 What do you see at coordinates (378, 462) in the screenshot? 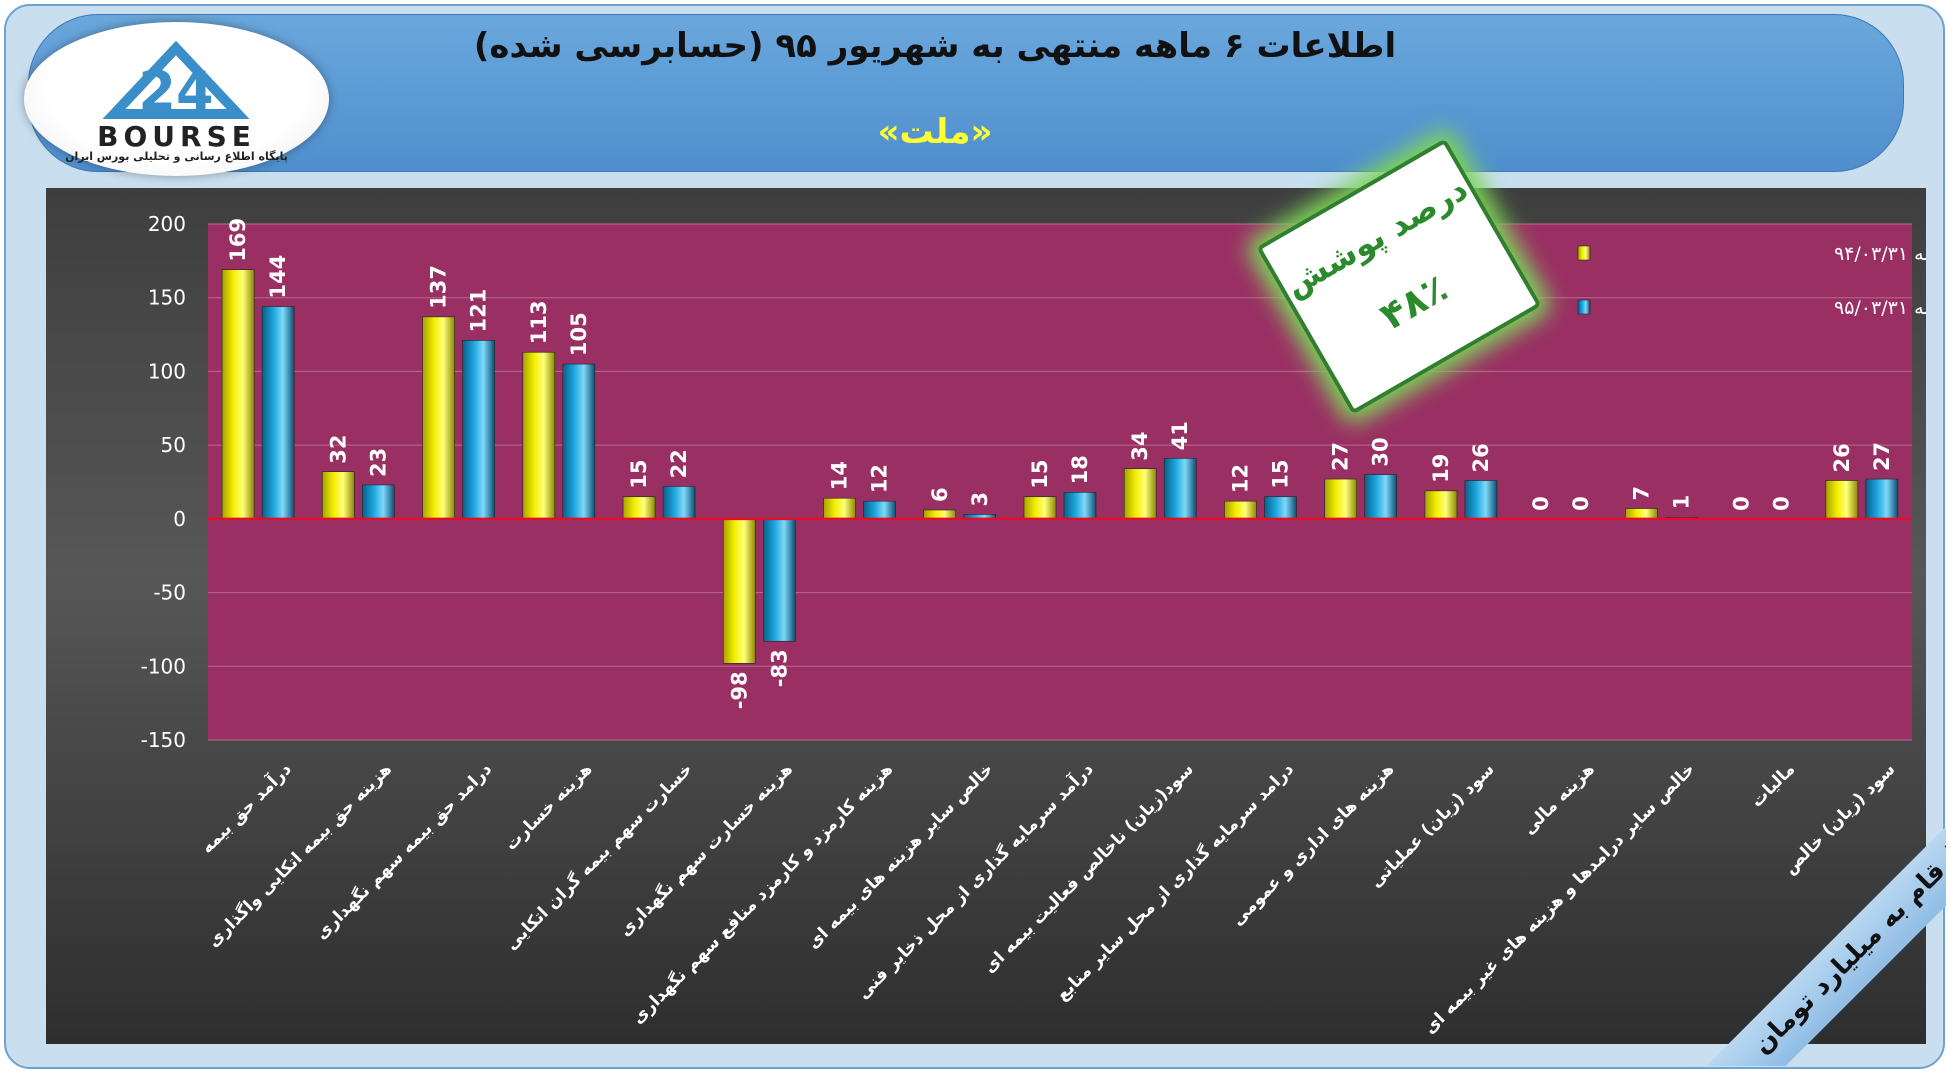
I see `data-label: 23` at bounding box center [378, 462].